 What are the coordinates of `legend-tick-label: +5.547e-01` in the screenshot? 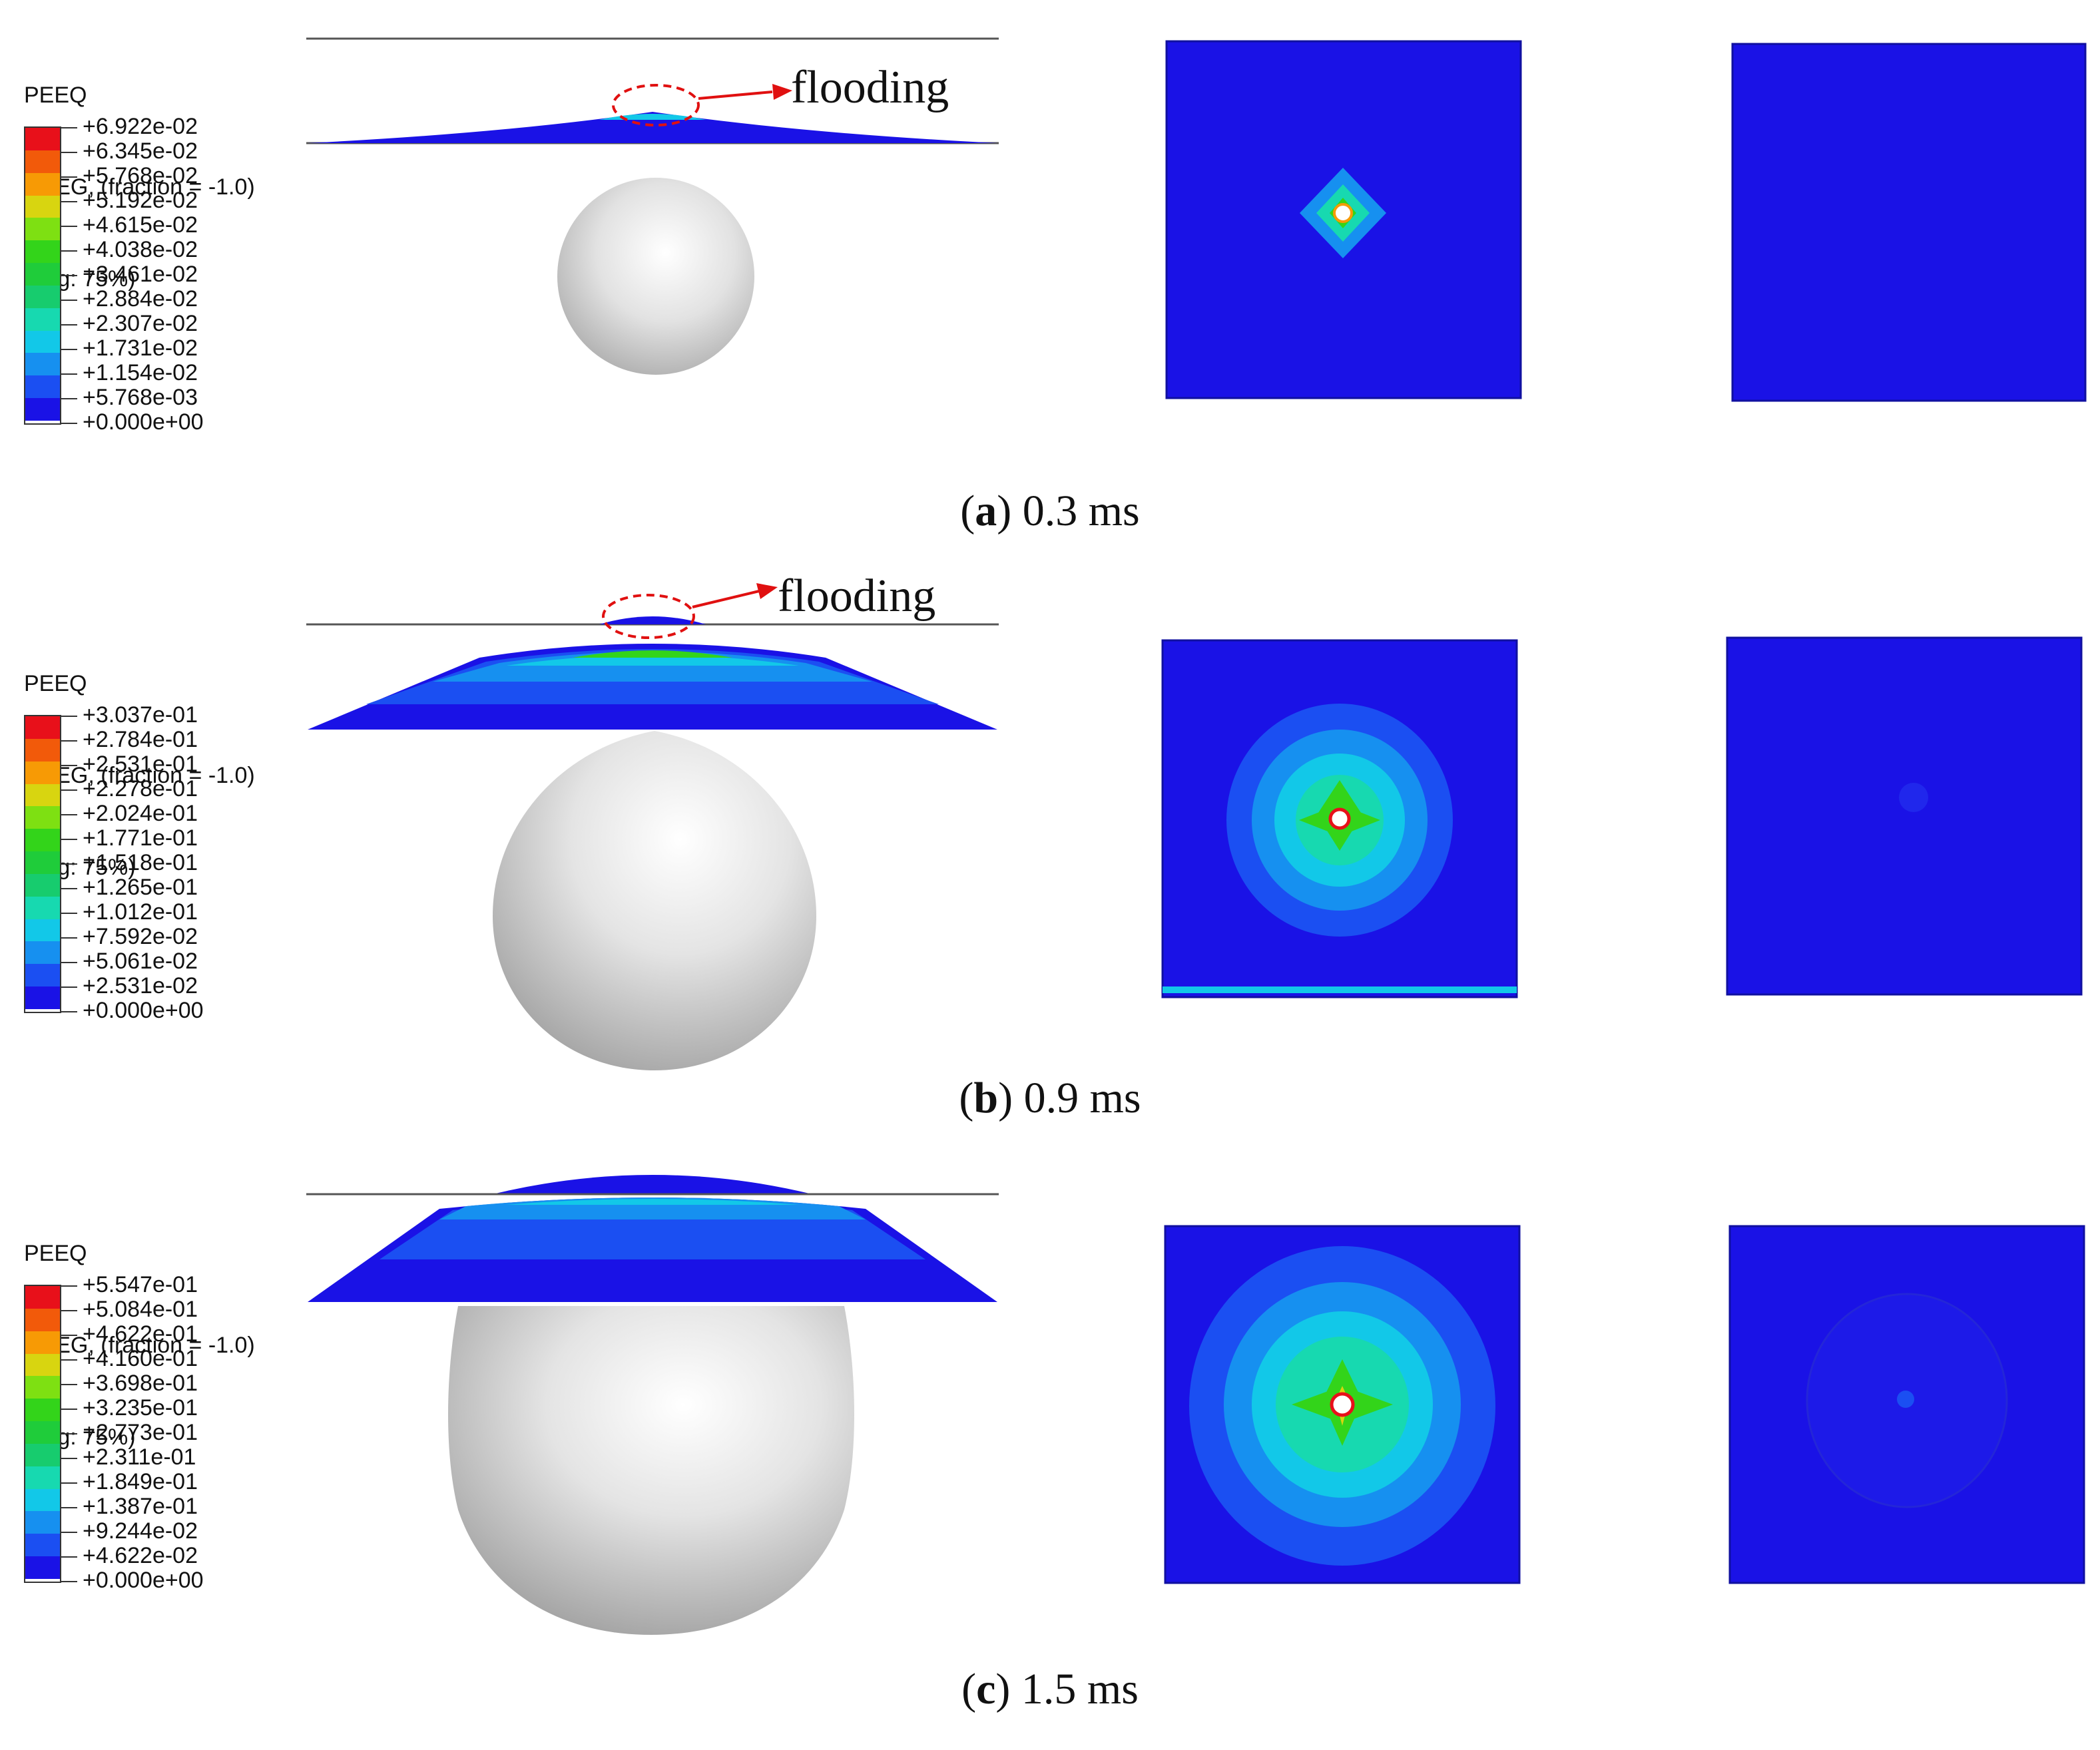 It's located at (129, 1285).